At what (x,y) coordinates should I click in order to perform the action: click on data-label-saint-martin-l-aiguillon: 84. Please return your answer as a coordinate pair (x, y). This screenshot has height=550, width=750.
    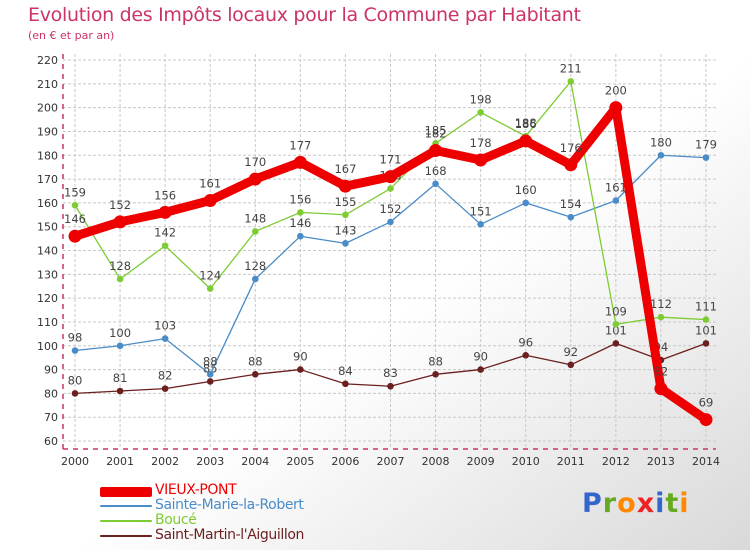
    Looking at the image, I should click on (345, 371).